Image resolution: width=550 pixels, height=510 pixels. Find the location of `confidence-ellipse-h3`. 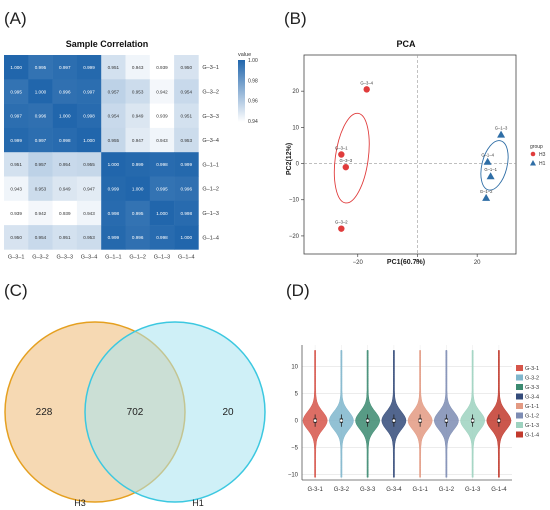

confidence-ellipse-h3 is located at coordinates (351, 158).